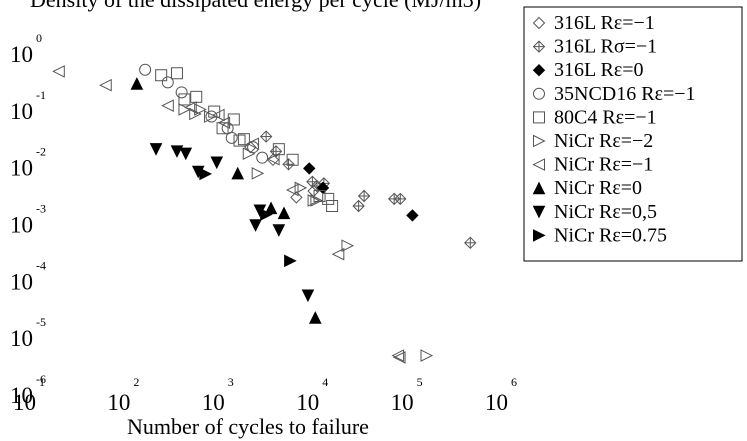  I want to click on legend-entry: 80C4 Rε=−1, so click(605, 117).